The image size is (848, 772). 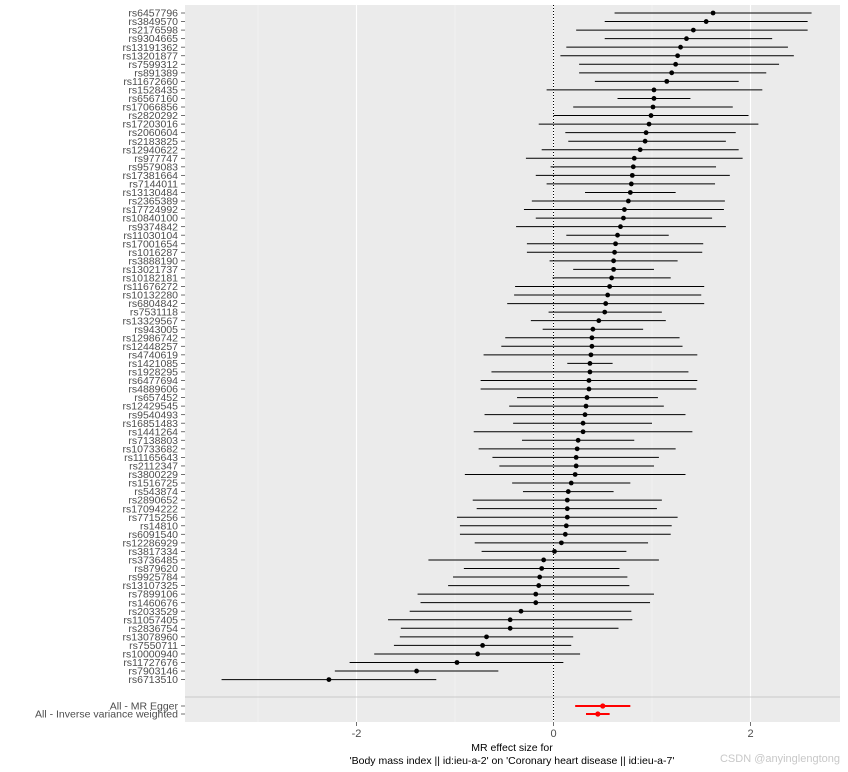 What do you see at coordinates (156, 569) in the screenshot?
I see `snp-label-rs879620: rs879620` at bounding box center [156, 569].